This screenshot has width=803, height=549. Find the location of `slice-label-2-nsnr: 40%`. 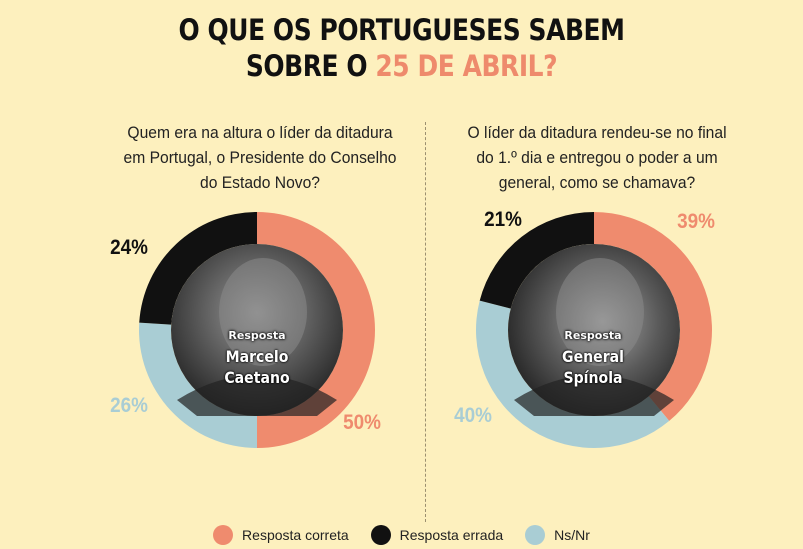

slice-label-2-nsnr: 40% is located at coordinates (473, 415).